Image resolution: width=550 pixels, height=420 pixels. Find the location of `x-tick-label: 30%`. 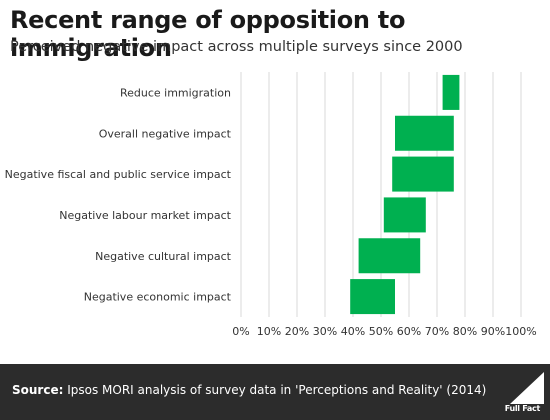

x-tick-label: 30% is located at coordinates (325, 331).